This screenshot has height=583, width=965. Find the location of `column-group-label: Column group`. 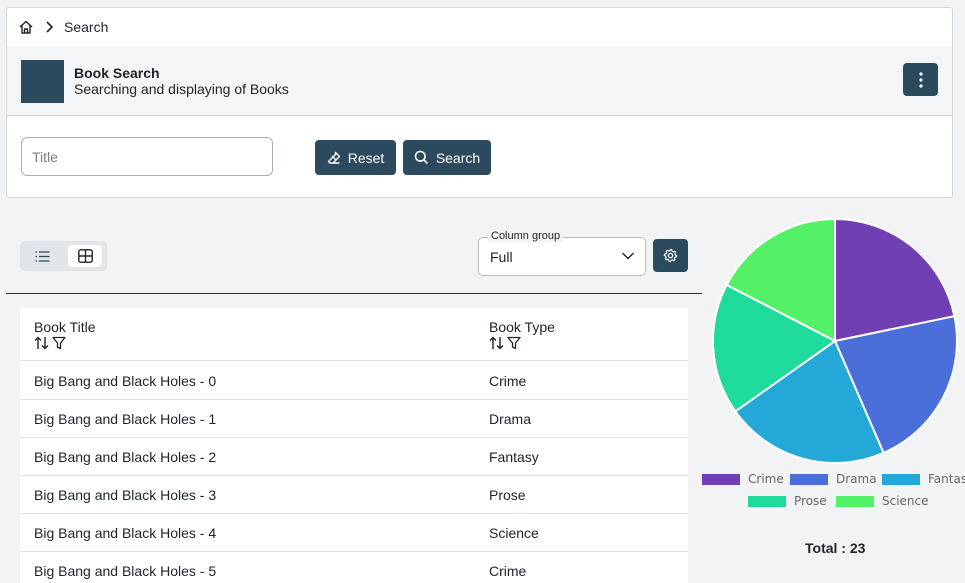

column-group-label: Column group is located at coordinates (526, 236).